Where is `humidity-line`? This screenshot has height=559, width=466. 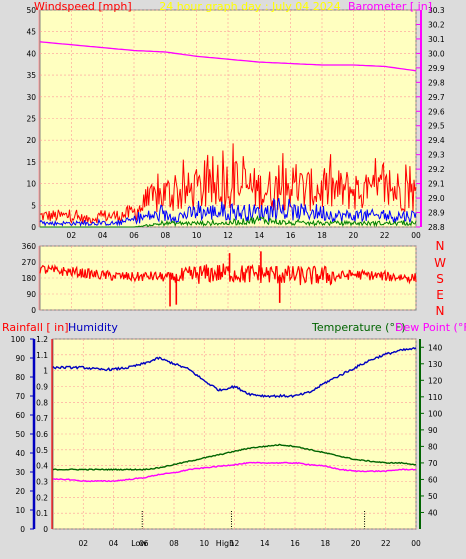
humidity-line is located at coordinates (234, 372).